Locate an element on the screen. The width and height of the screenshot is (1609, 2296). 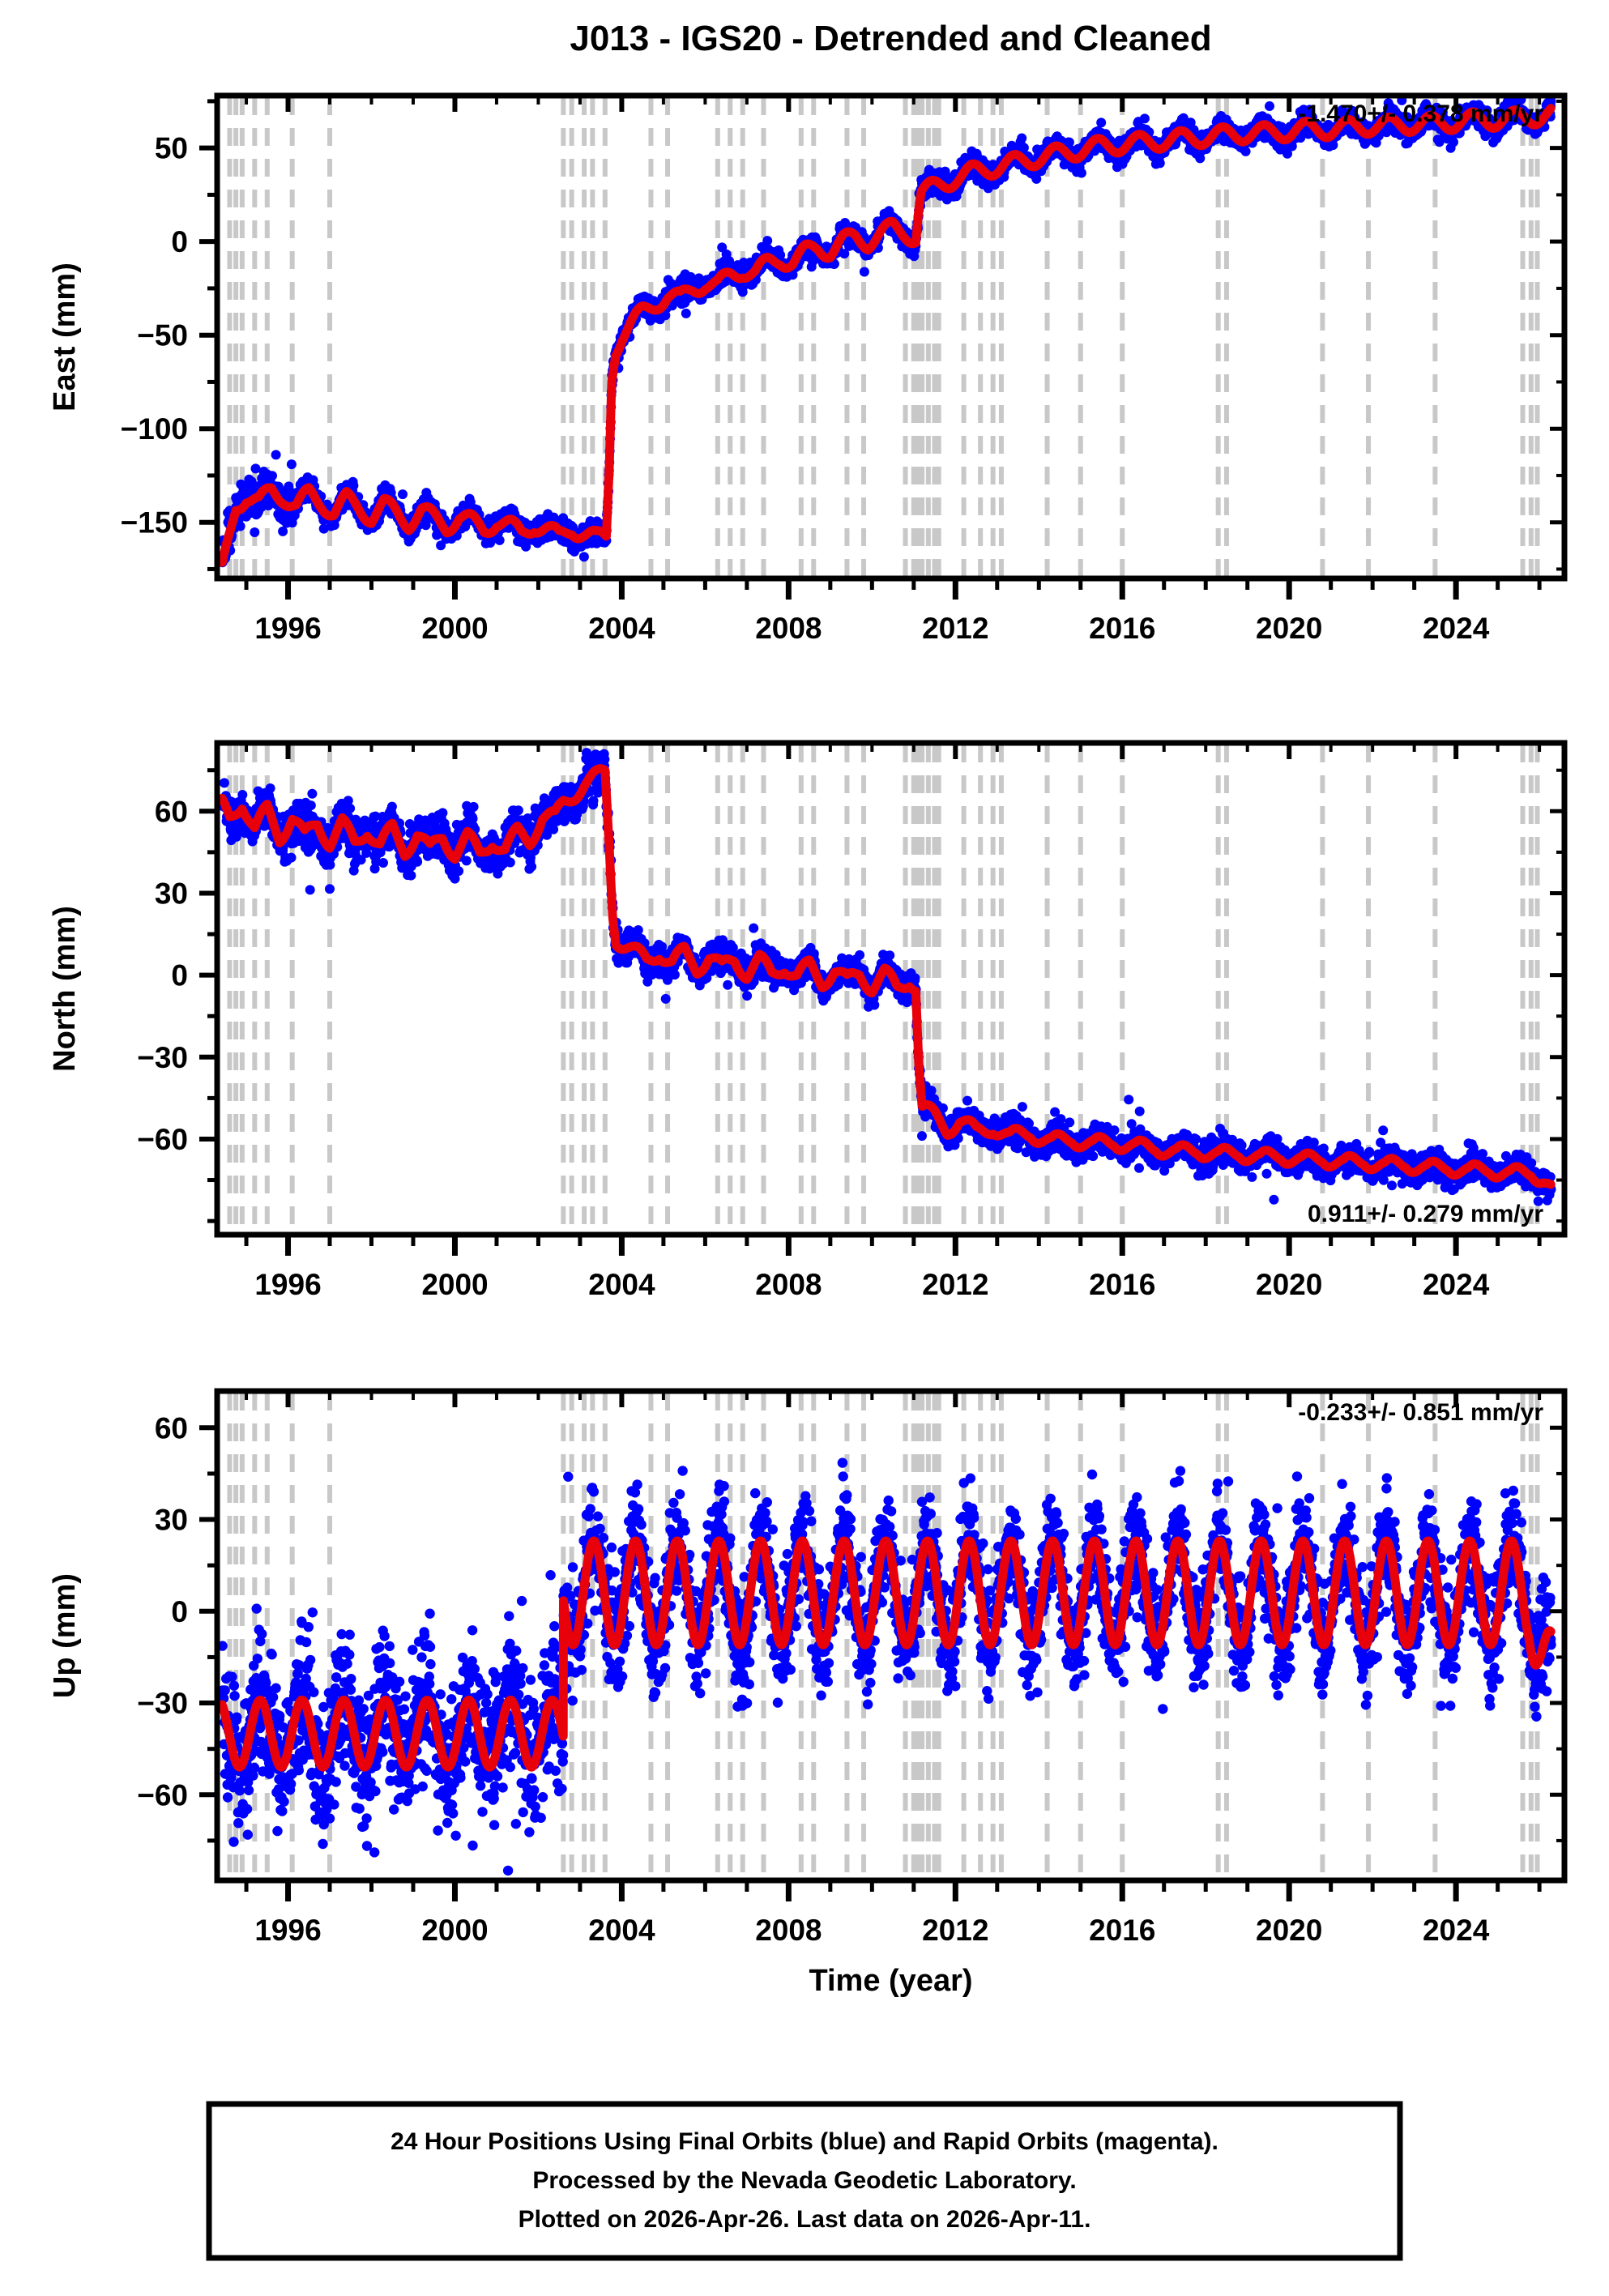
y-tick-label: 0 is located at coordinates (179, 241).